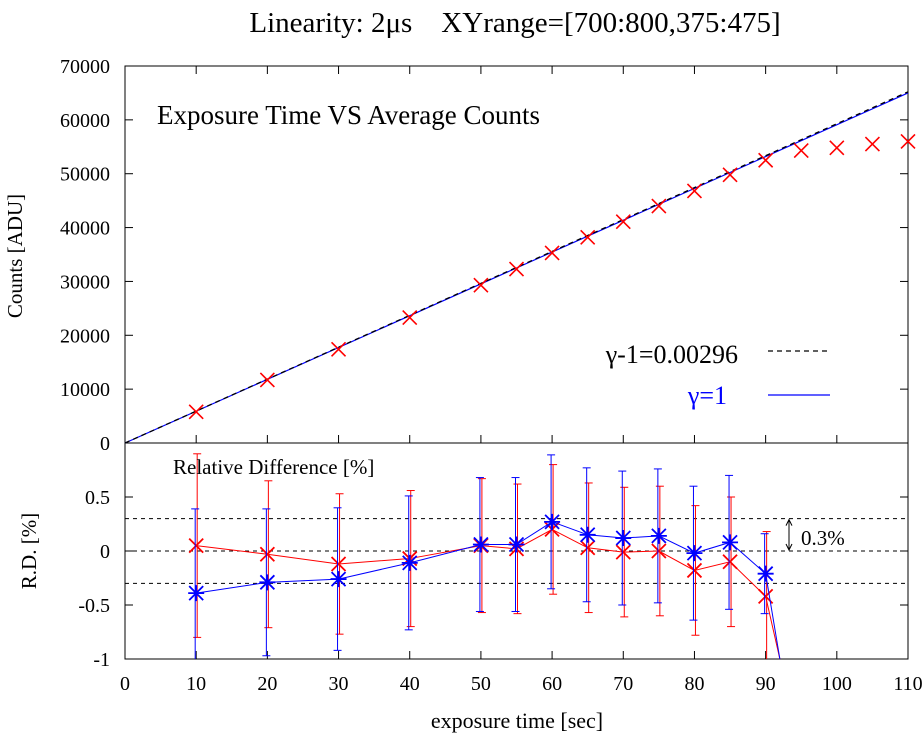  I want to click on x-tick-label: 20, so click(267, 684).